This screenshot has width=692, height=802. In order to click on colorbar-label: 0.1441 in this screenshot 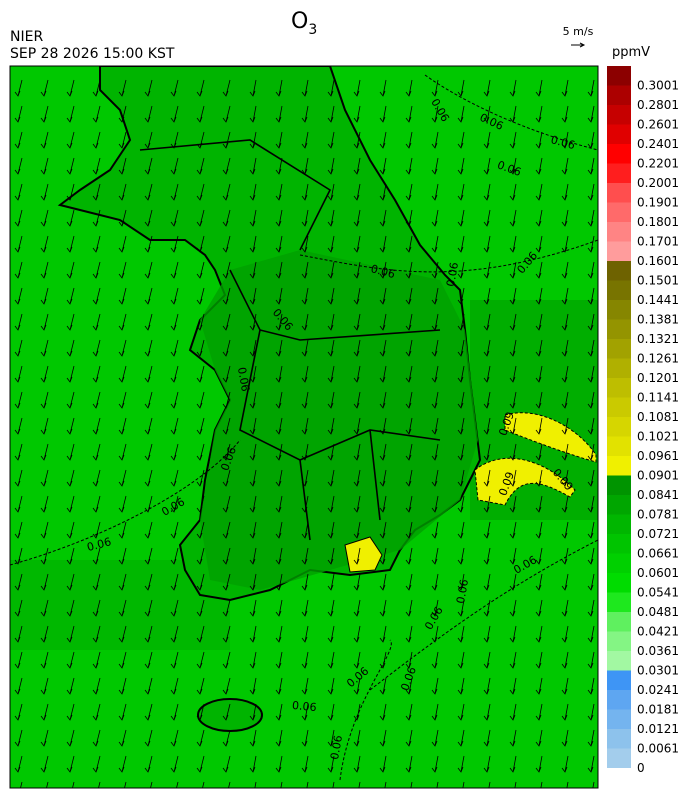, I will do `click(658, 300)`.